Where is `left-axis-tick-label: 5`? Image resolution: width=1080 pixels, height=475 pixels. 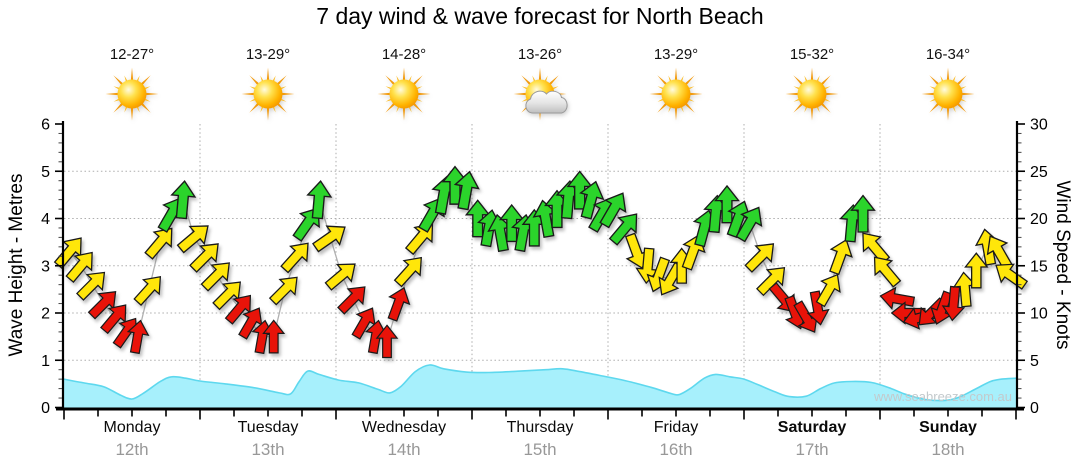 left-axis-tick-label: 5 is located at coordinates (45, 172).